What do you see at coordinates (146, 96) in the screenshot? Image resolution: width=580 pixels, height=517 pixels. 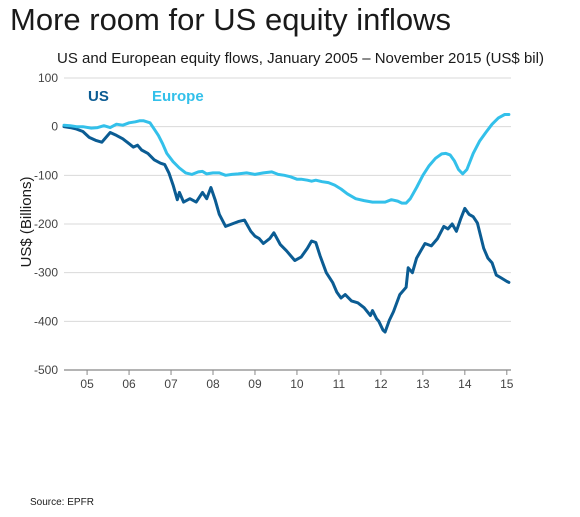 I see `legend: US Europe` at bounding box center [146, 96].